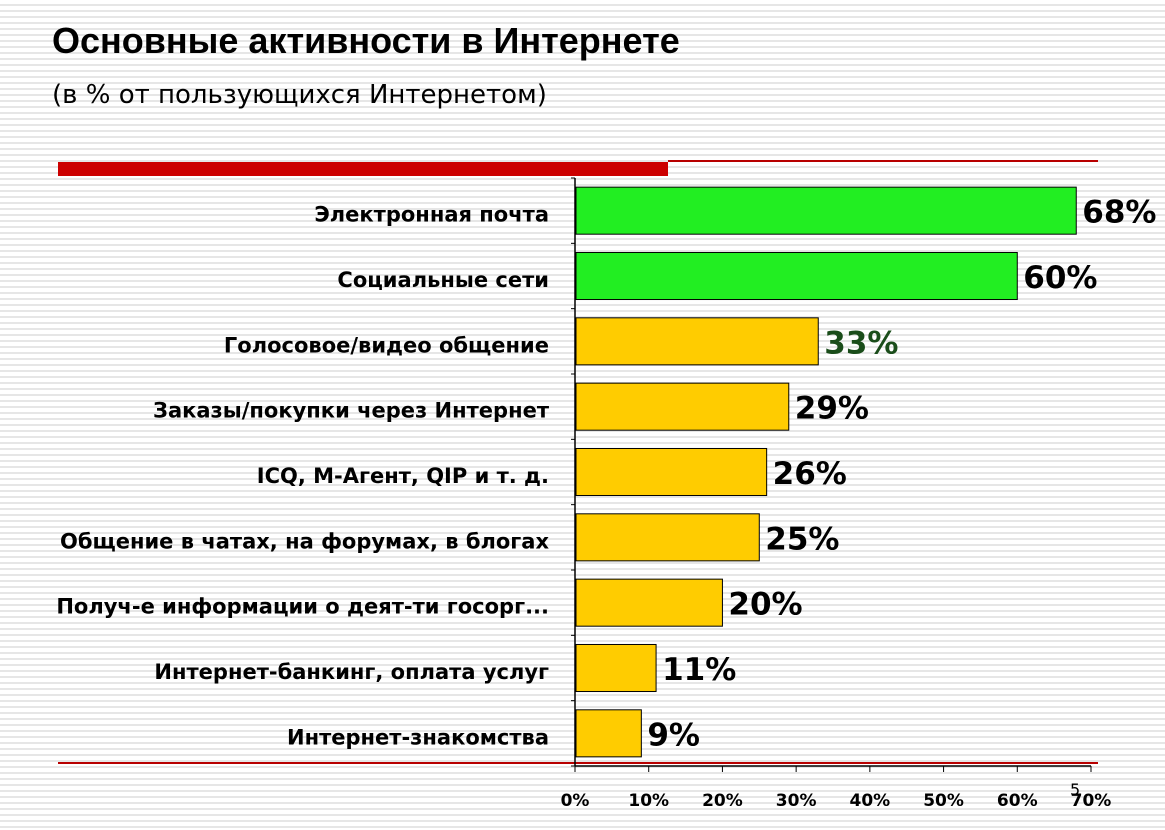 The height and width of the screenshot is (830, 1165). What do you see at coordinates (304, 541) in the screenshot?
I see `category-label: Общение в чатах, на форумах, в блогах` at bounding box center [304, 541].